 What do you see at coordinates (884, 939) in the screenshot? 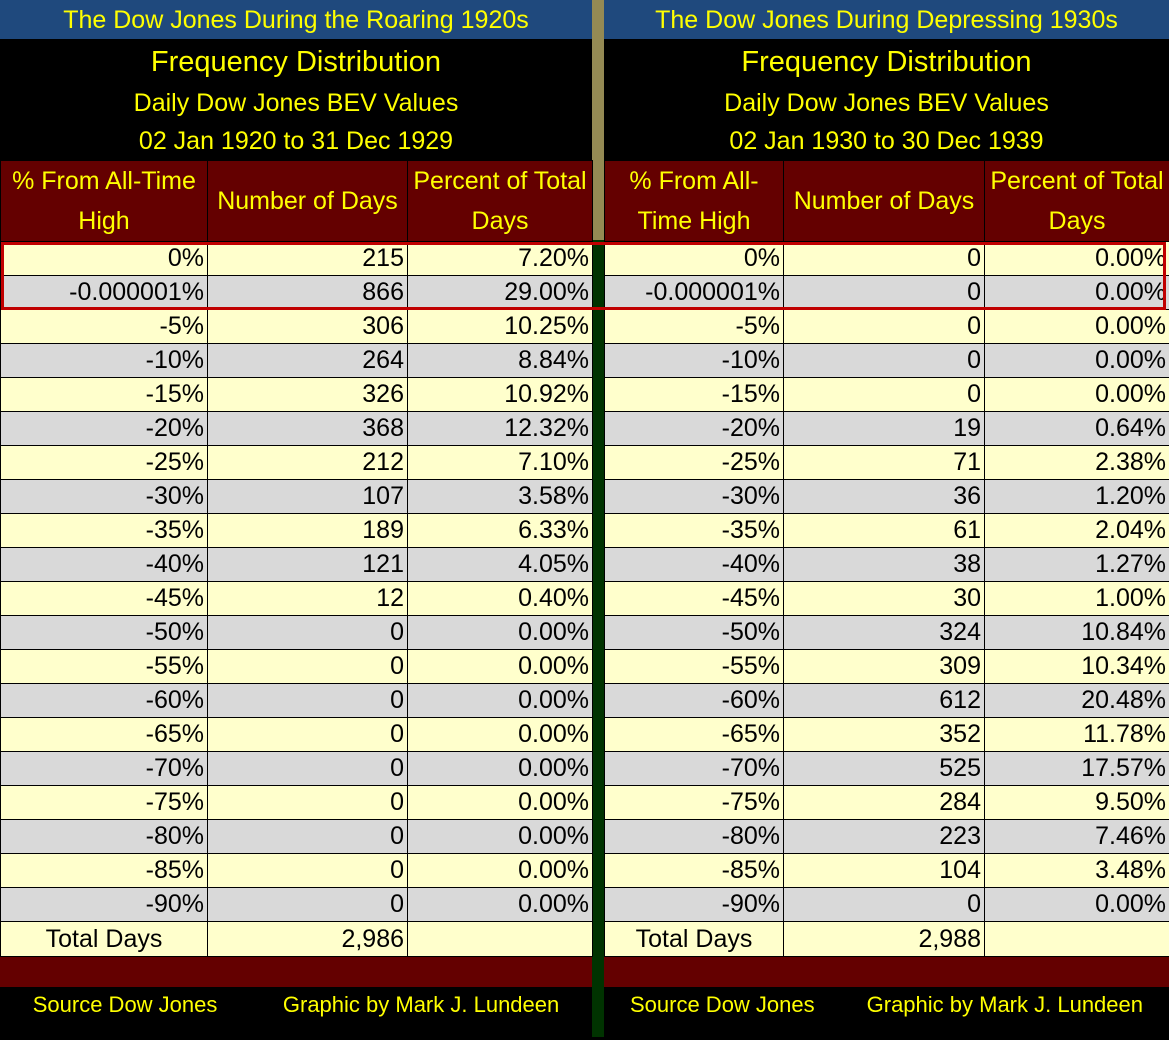
I see `total-value: 2,988` at bounding box center [884, 939].